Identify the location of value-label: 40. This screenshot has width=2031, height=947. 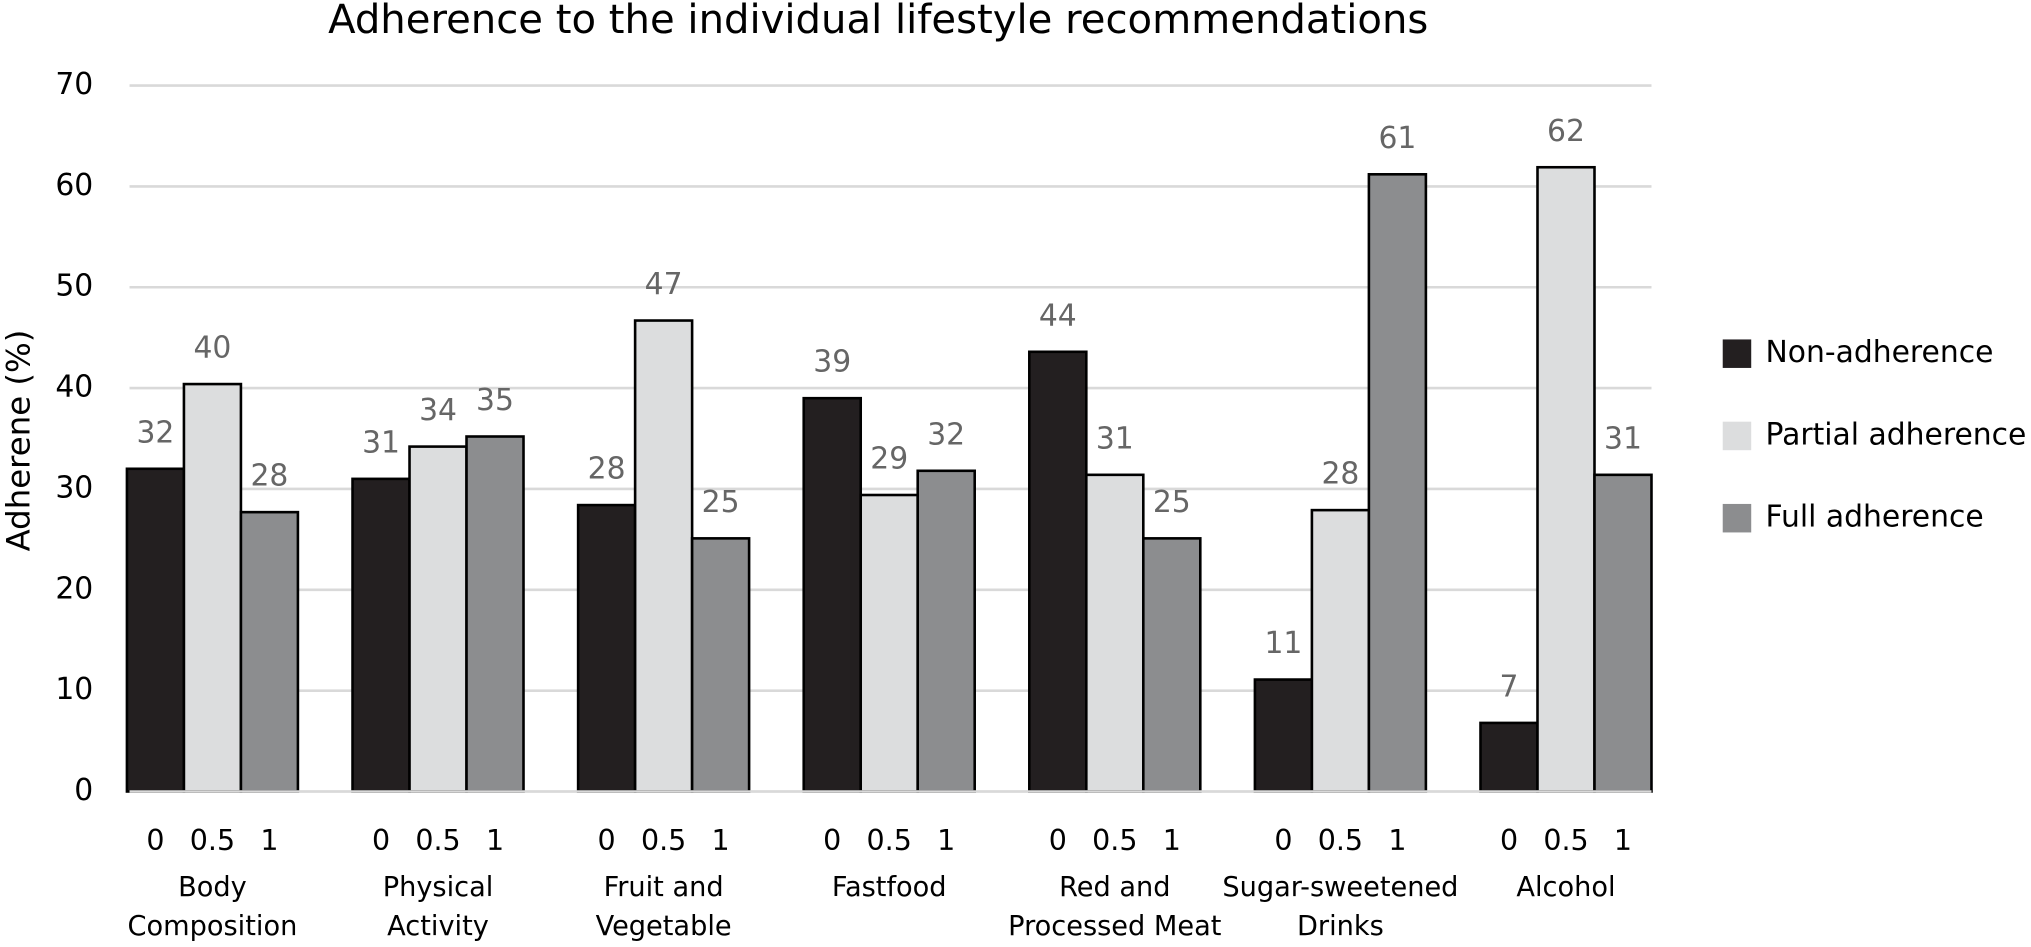
(212, 348).